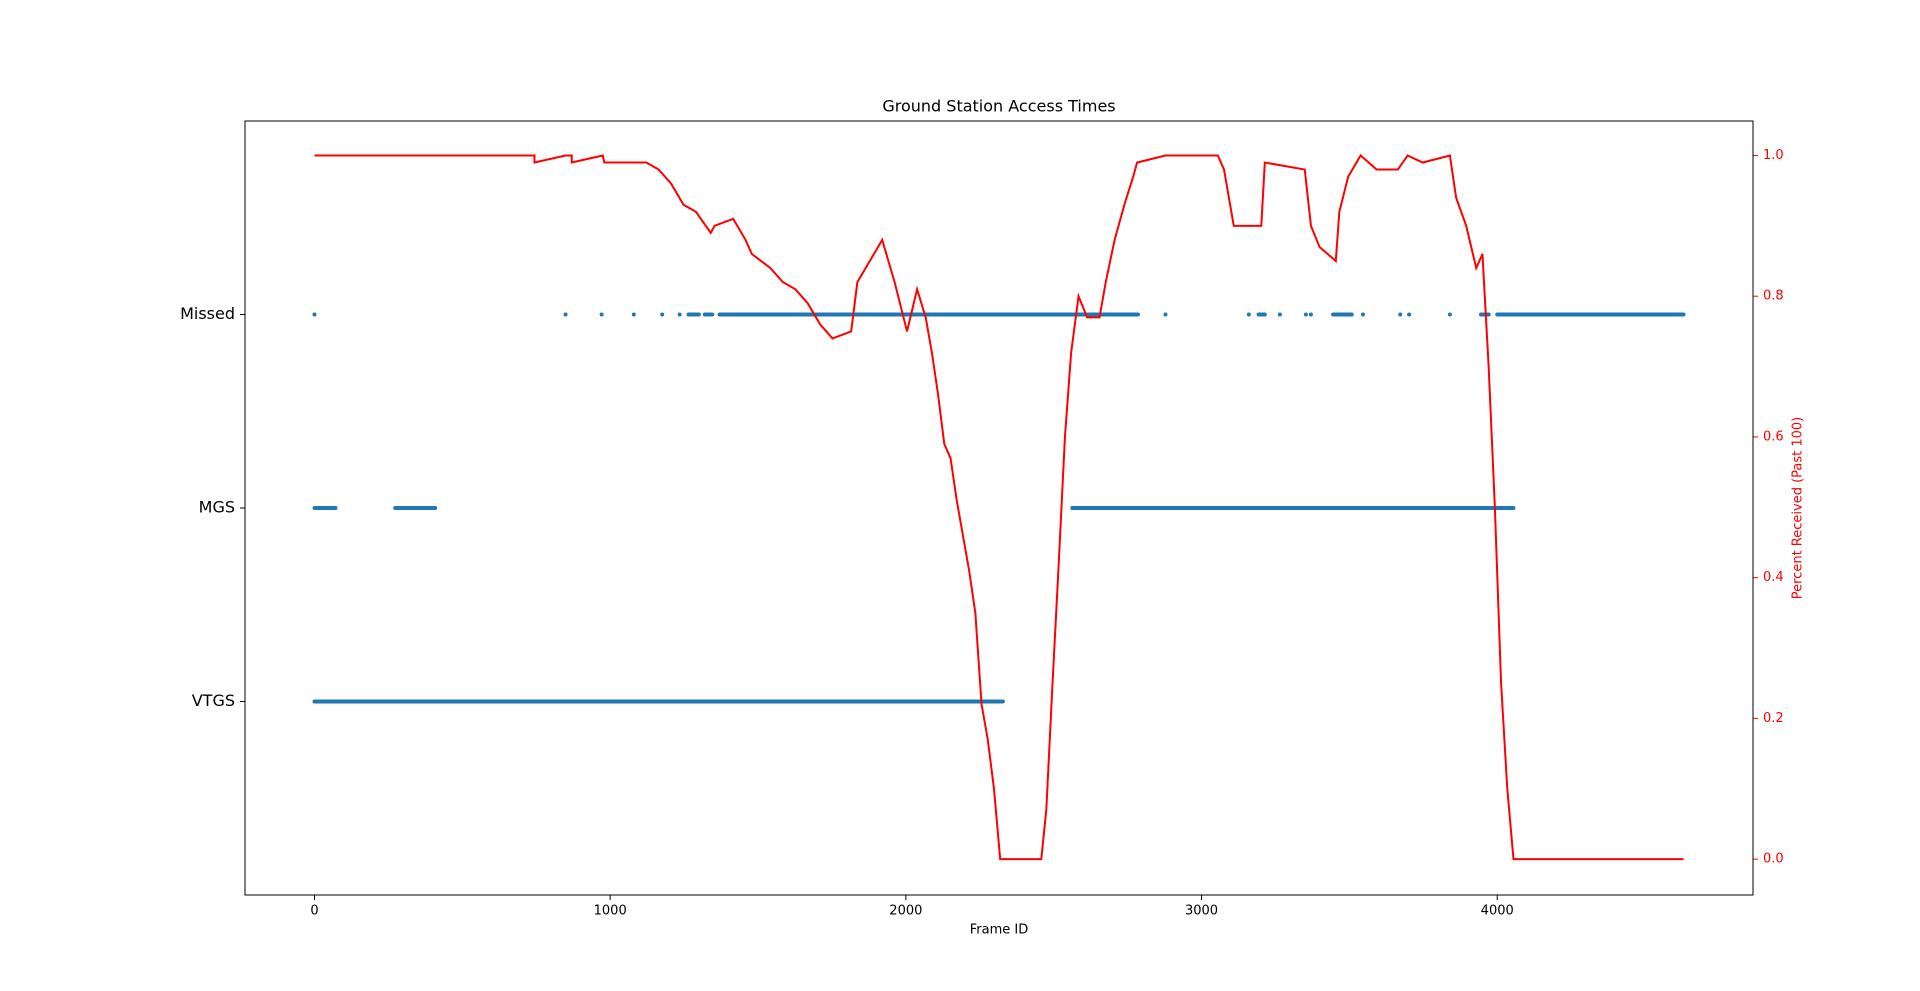 This screenshot has width=1920, height=991. I want to click on y-tick-label: Missed, so click(207, 313).